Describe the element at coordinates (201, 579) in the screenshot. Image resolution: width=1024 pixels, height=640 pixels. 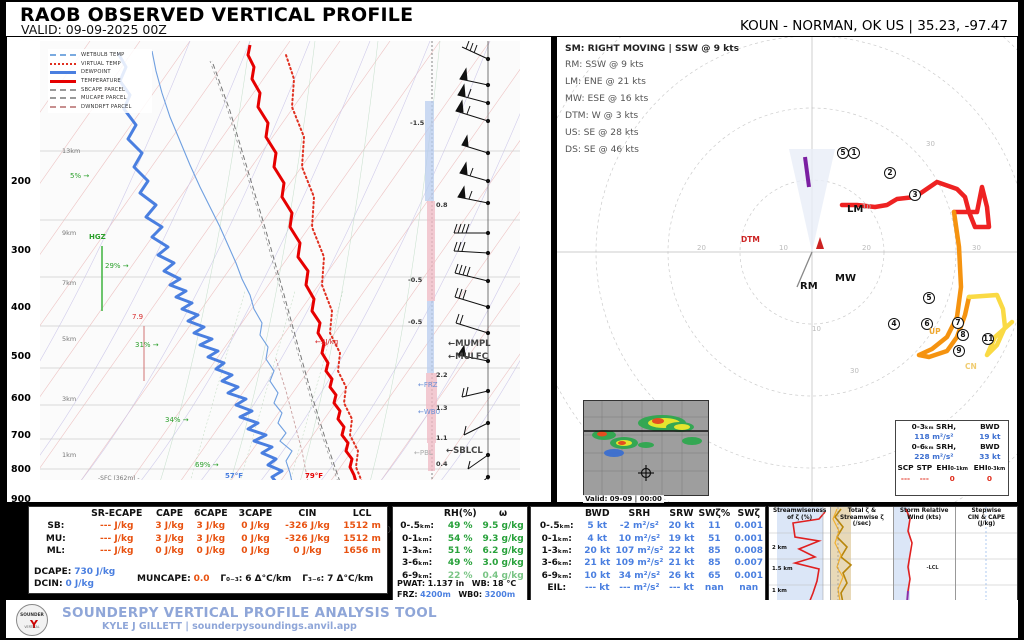
I see `muncape-value: 0.0` at that location.